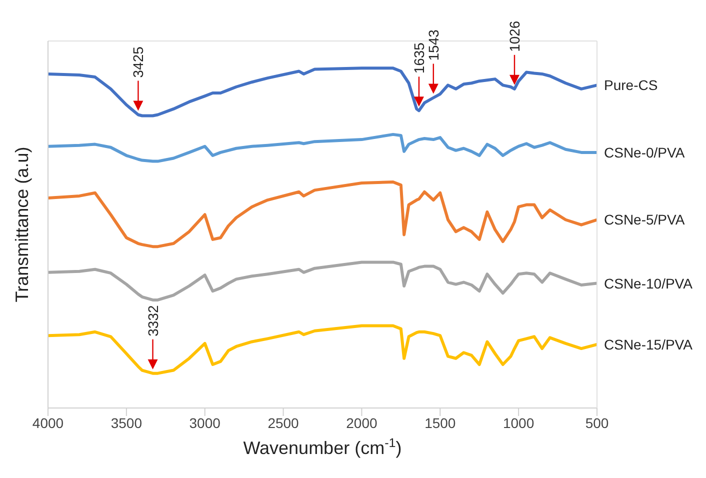 This screenshot has width=706, height=478. What do you see at coordinates (645, 220) in the screenshot?
I see `series-label: CSNe-5/PVA` at bounding box center [645, 220].